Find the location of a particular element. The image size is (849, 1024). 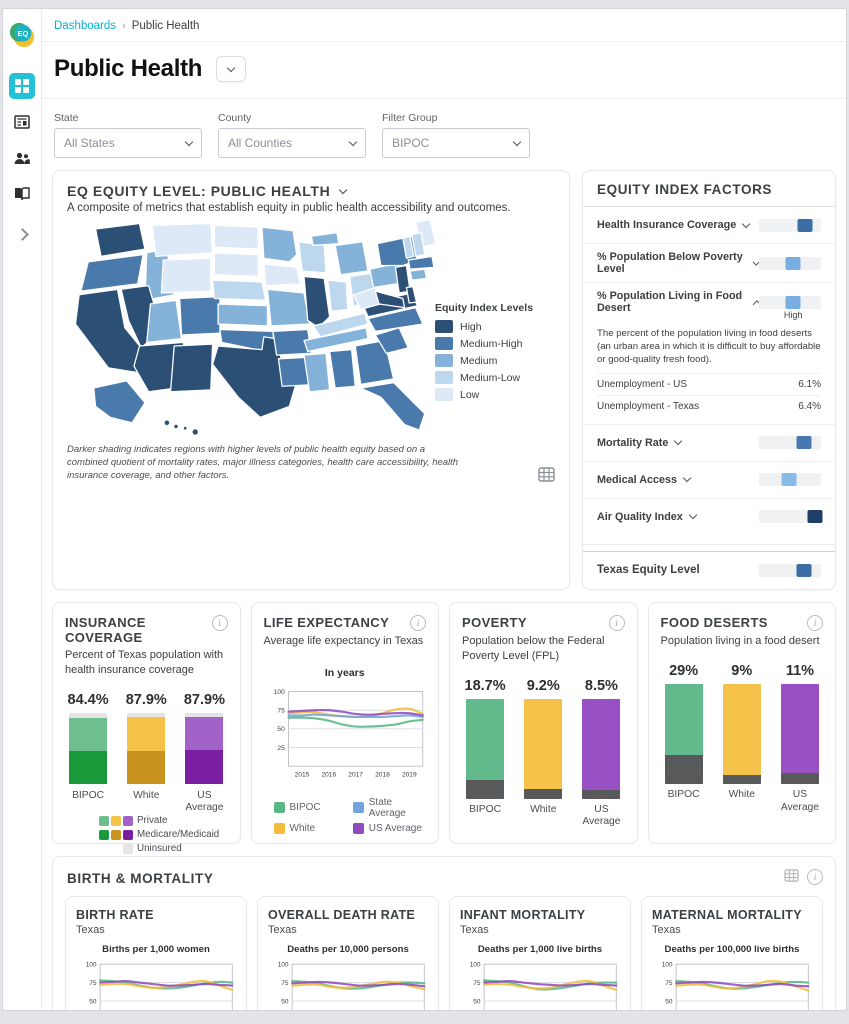

bar-column: 11% US Average is located at coordinates (800, 739).